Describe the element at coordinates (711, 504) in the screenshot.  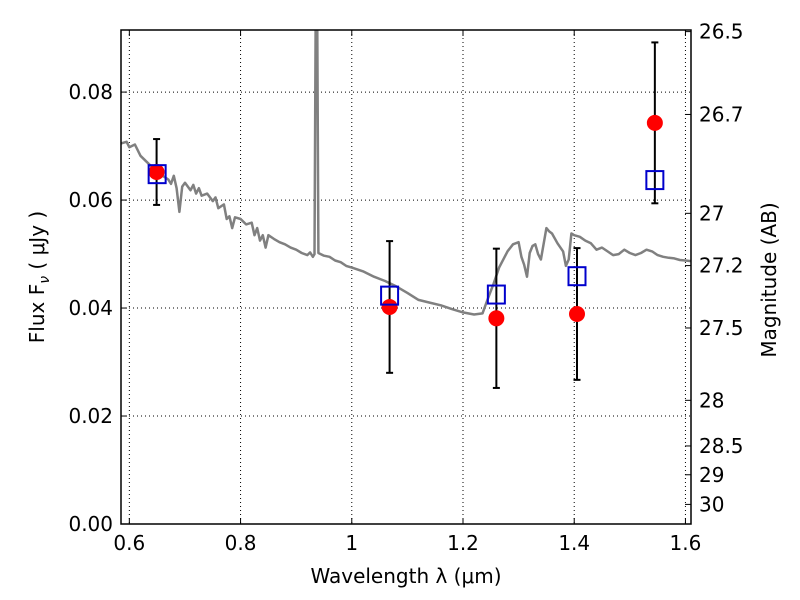
I see `y2-tick-label: 30` at that location.